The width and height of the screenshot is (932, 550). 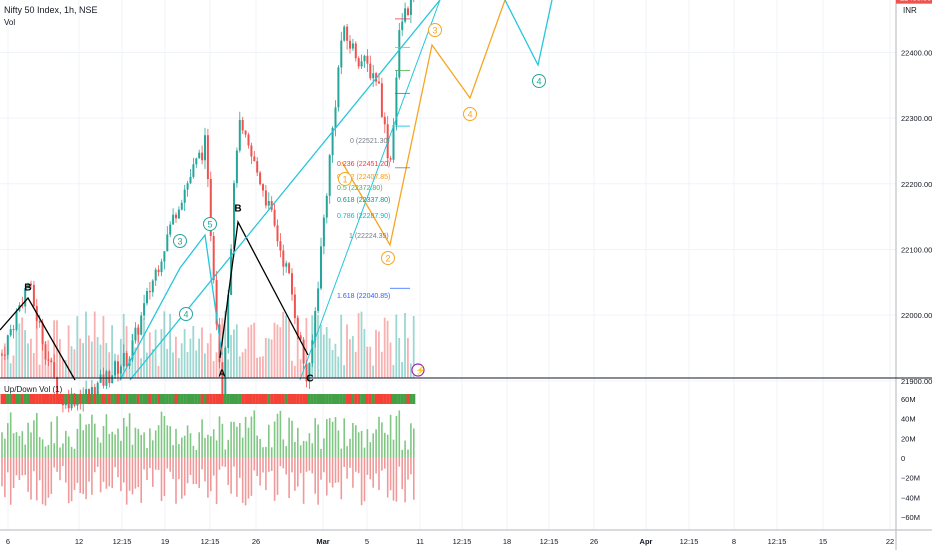 What do you see at coordinates (538, 82) in the screenshot?
I see `wave-label: 4` at bounding box center [538, 82].